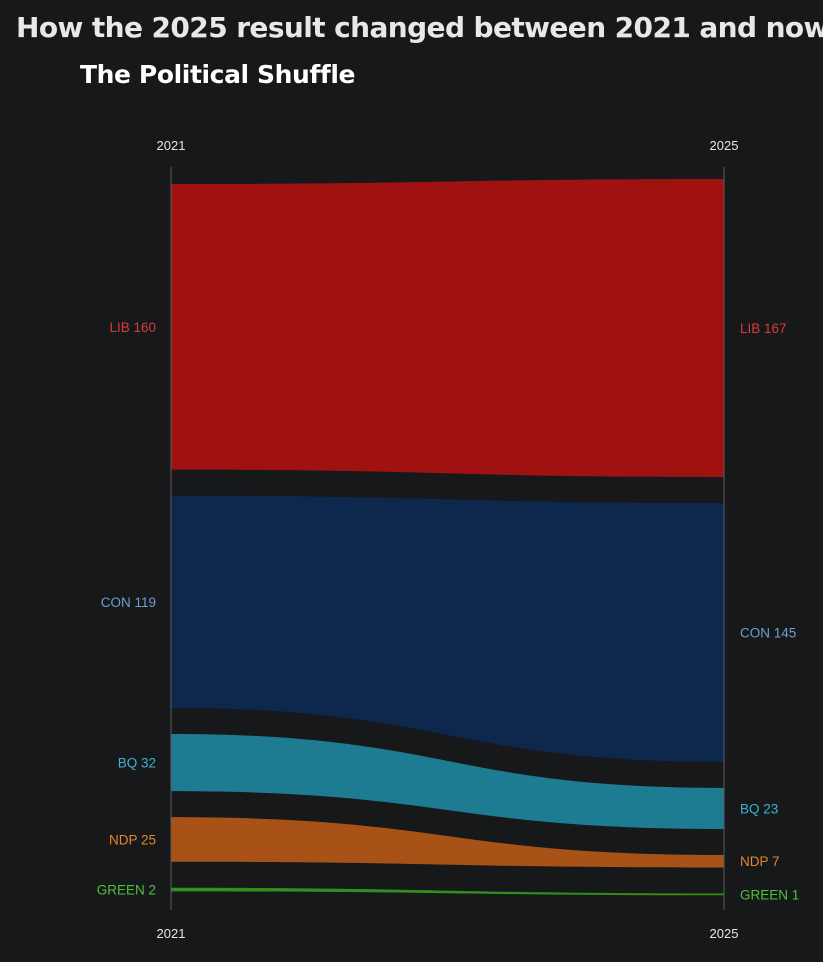 This screenshot has height=962, width=823. What do you see at coordinates (447, 891) in the screenshot?
I see `band-green` at bounding box center [447, 891].